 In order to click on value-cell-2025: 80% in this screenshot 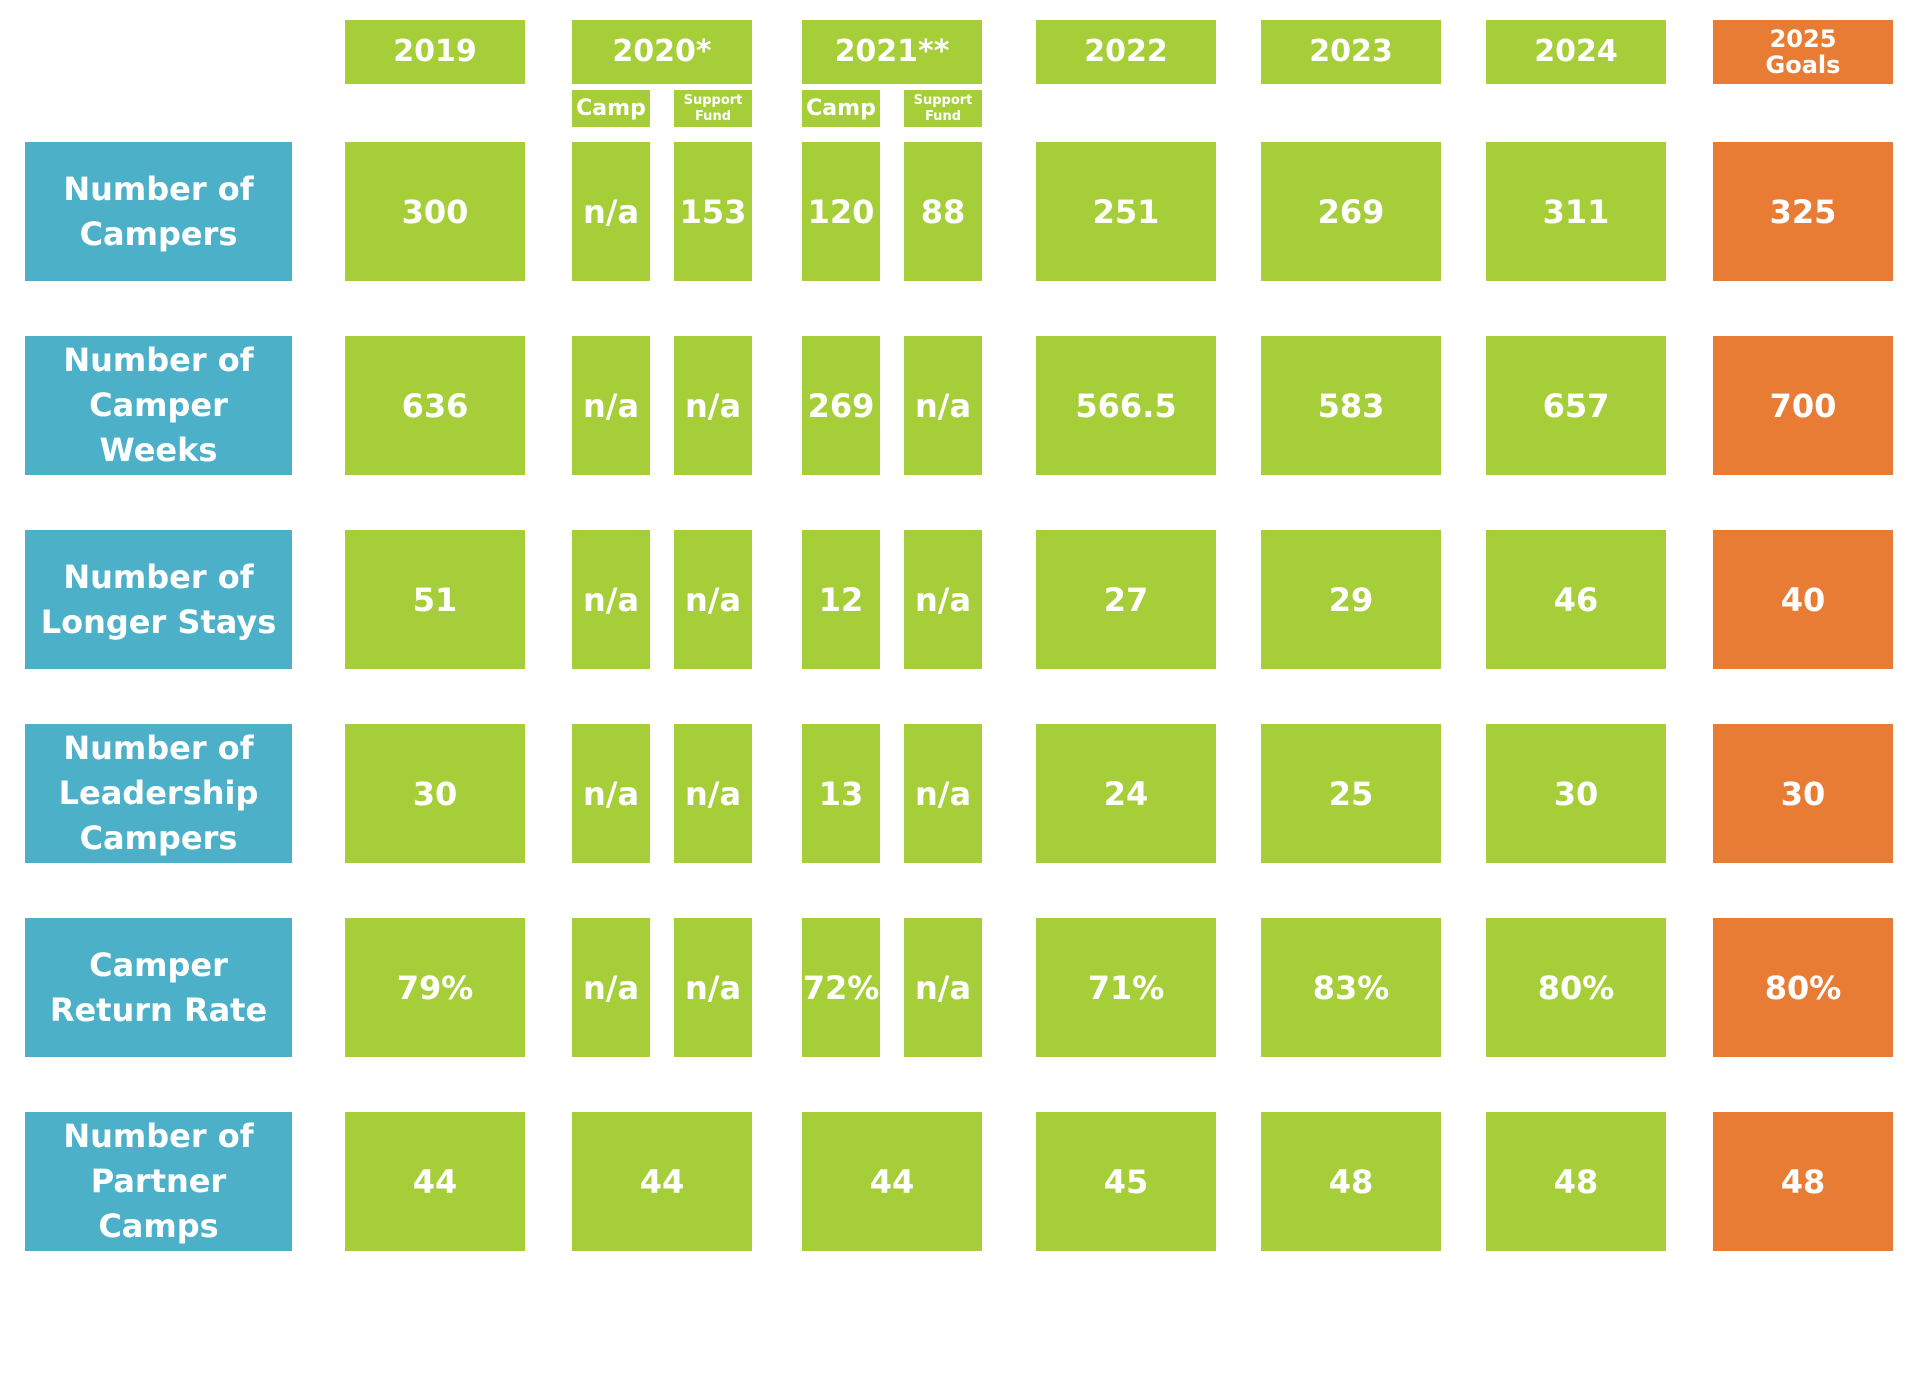, I will do `click(1803, 987)`.